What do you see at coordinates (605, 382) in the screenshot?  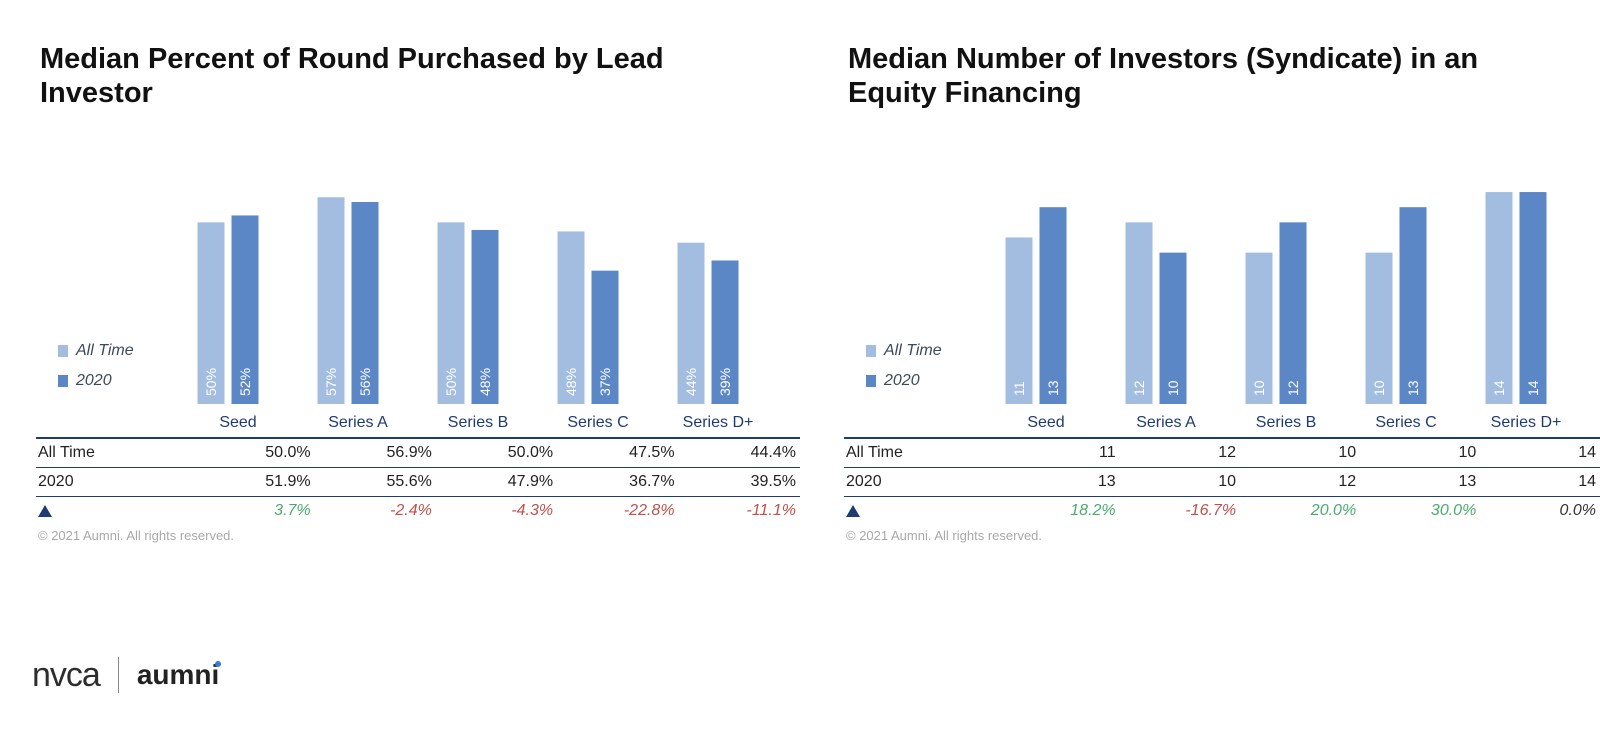 I see `bar-value-label: 37%` at bounding box center [605, 382].